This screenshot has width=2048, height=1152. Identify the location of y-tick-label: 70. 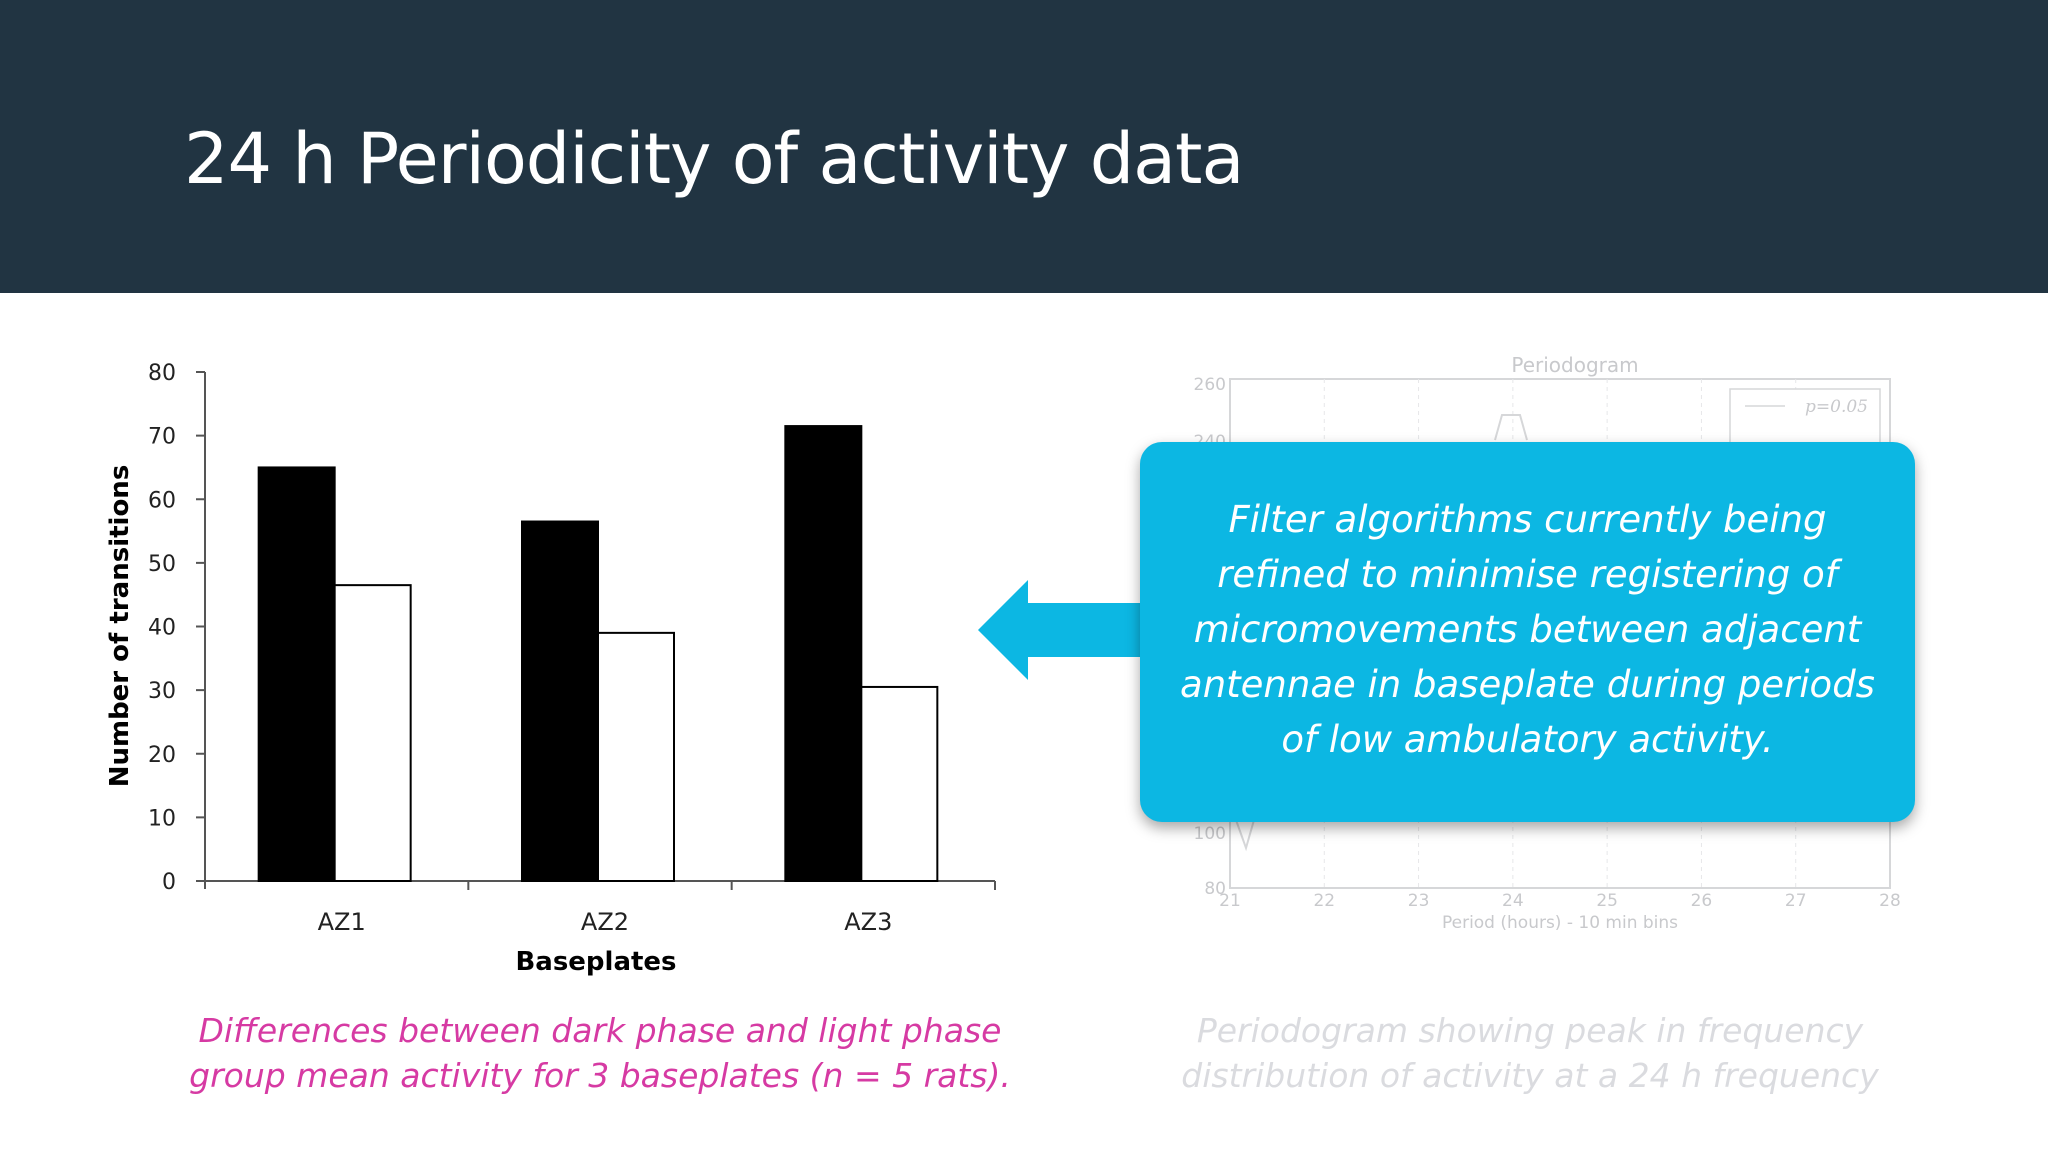
(162, 437).